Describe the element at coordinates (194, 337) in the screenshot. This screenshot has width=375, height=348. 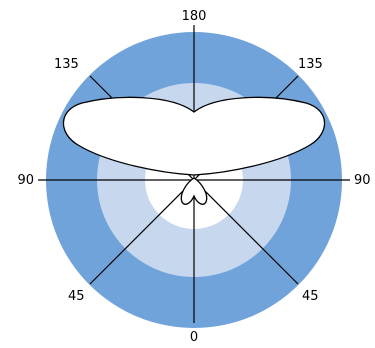
I see `angle-label-bottom: 0` at that location.